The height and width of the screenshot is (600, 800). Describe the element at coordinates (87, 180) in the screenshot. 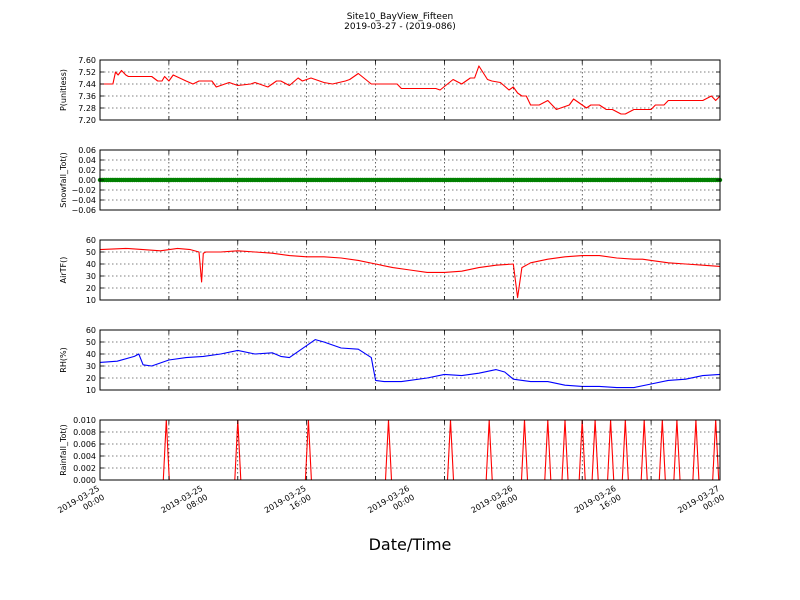

I see `y-tick-label: 0.00` at that location.